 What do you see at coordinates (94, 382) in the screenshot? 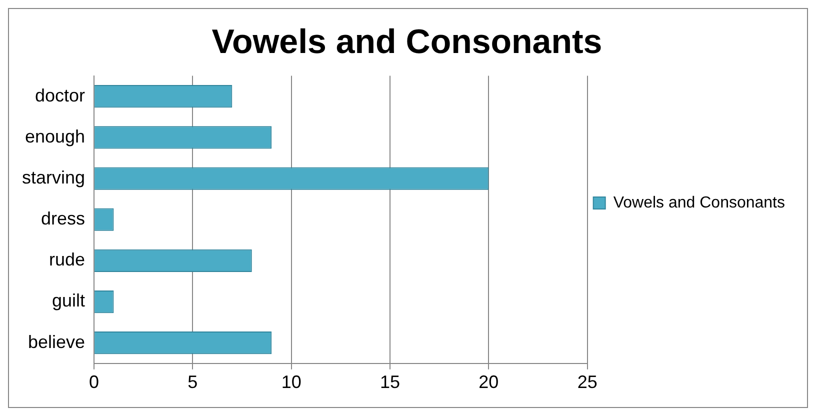
I see `x-tick-label: 0` at bounding box center [94, 382].